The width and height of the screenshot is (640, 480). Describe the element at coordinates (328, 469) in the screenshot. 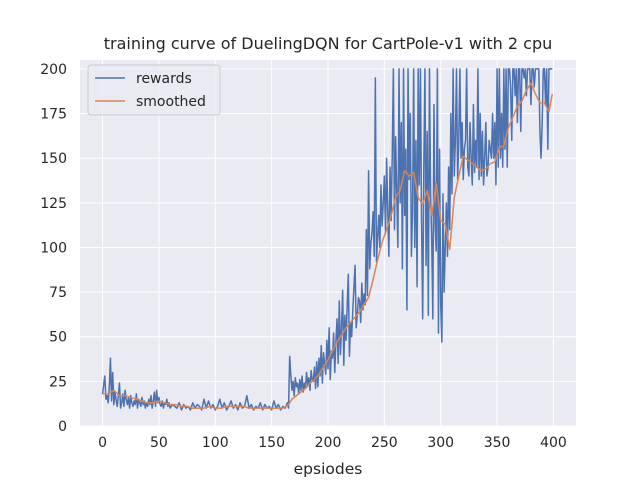

I see `x-axis-label: epsiodes` at that location.